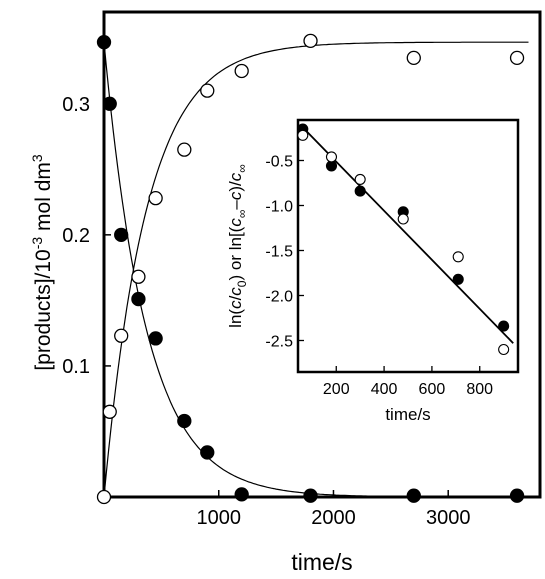  Describe the element at coordinates (218, 518) in the screenshot. I see `main-x-tick-label: 1000` at that location.